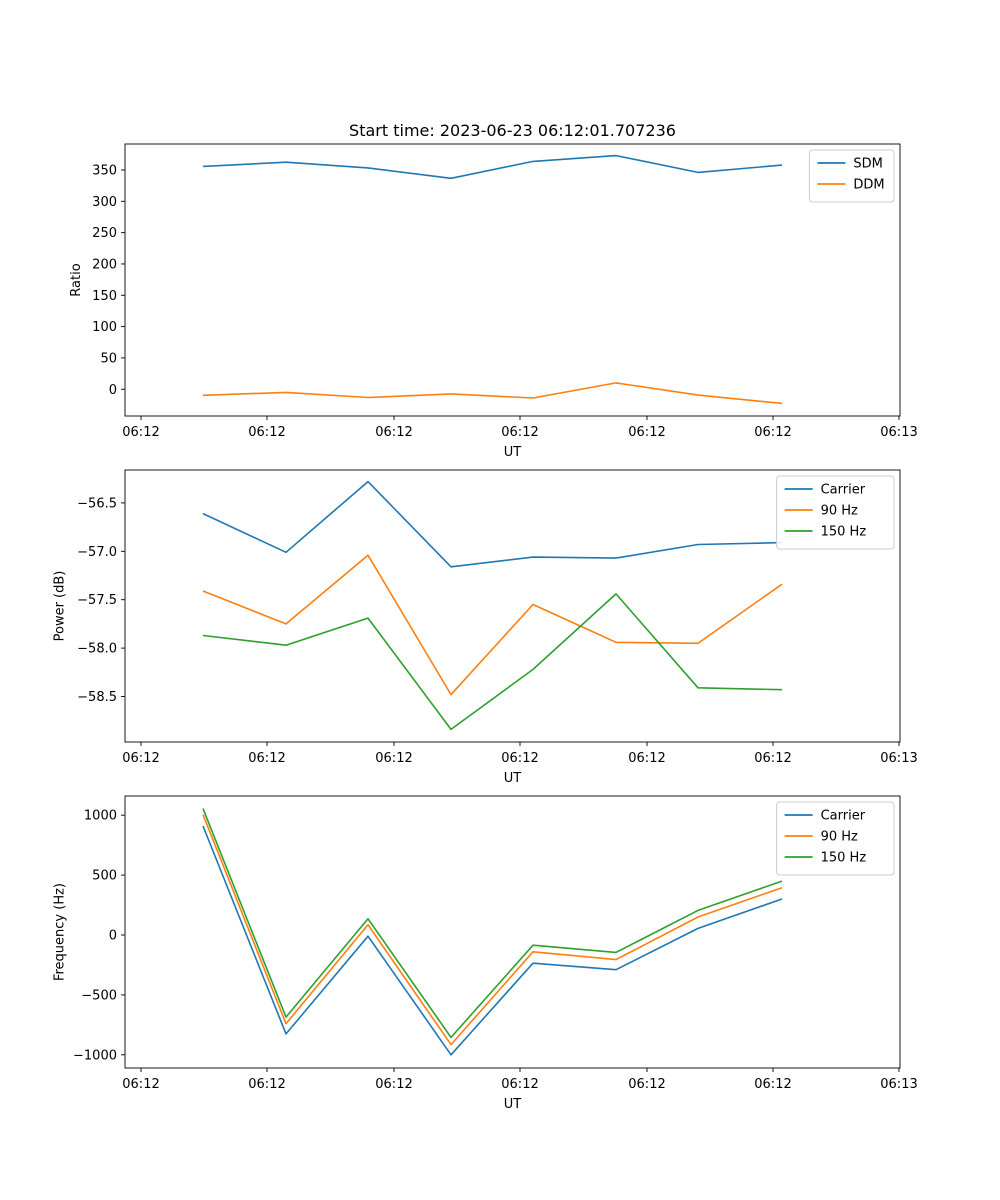  What do you see at coordinates (868, 185) in the screenshot?
I see `legend-label: DDM` at bounding box center [868, 185].